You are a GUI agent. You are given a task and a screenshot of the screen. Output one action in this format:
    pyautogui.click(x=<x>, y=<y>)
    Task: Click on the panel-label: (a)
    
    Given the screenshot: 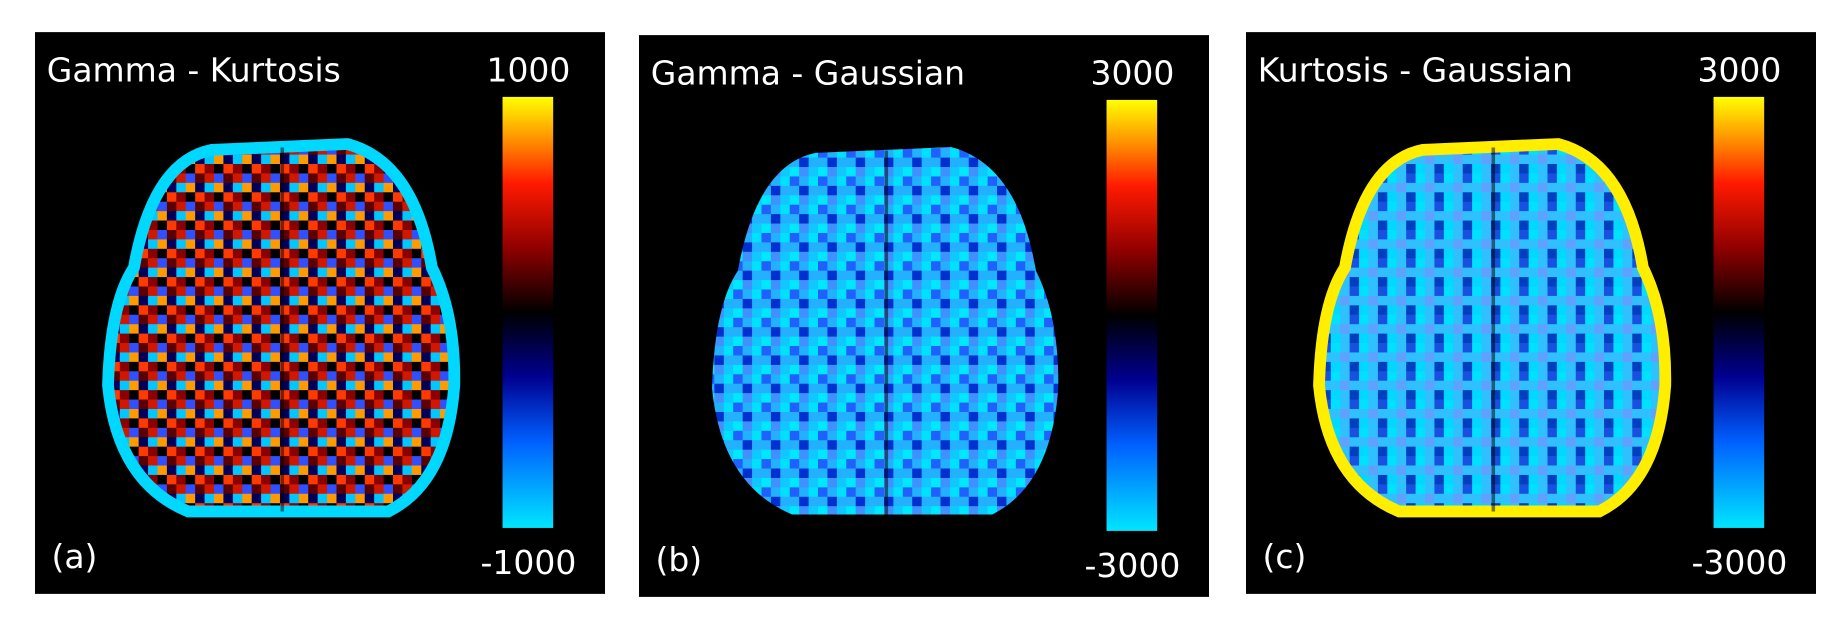 What is the action you would take?
    pyautogui.click(x=74, y=556)
    